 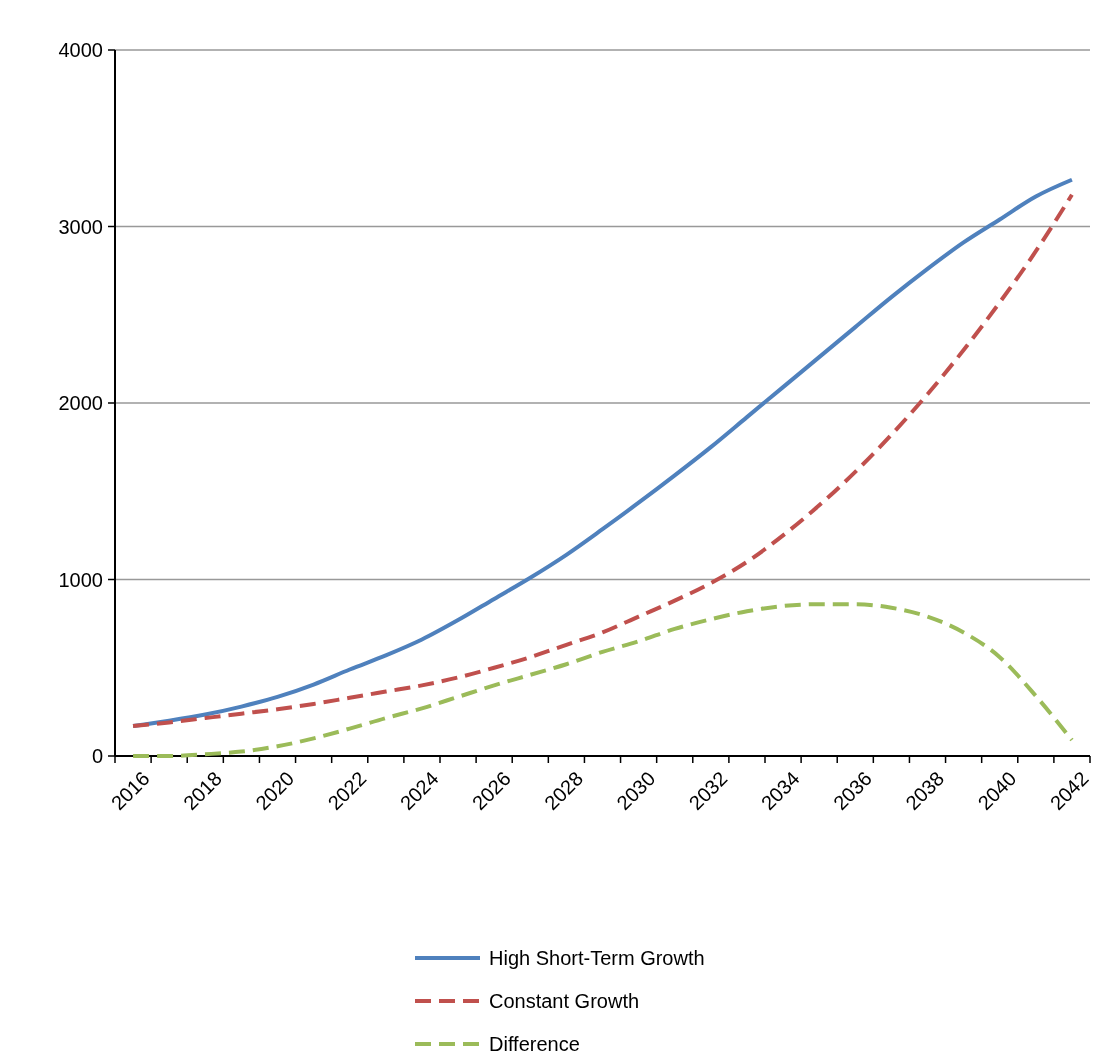 I want to click on y-tick-label: 3000, so click(x=80, y=226).